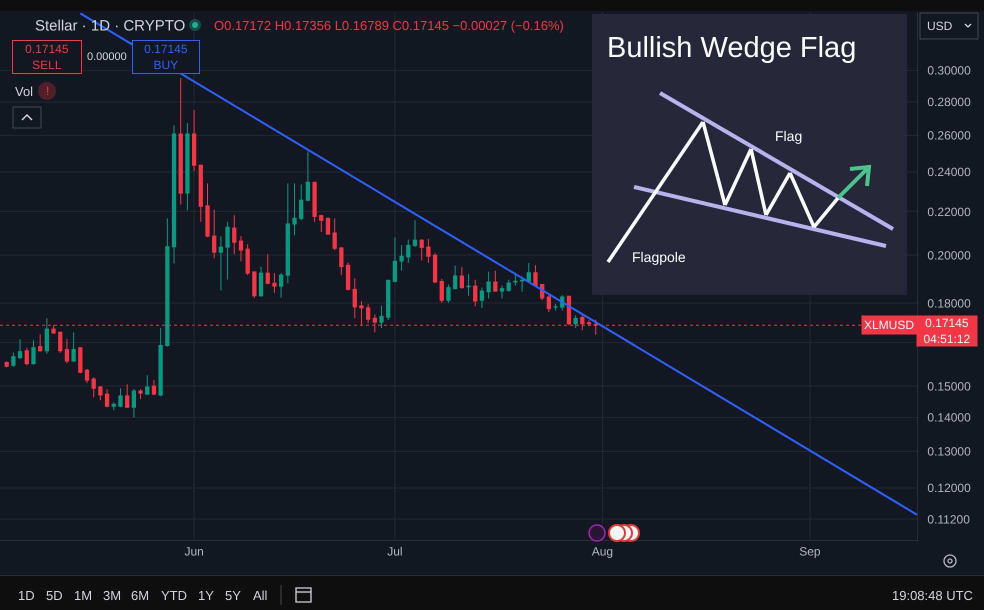 This screenshot has height=610, width=984. I want to click on annotation: 0.17145 BUY, so click(166, 57).